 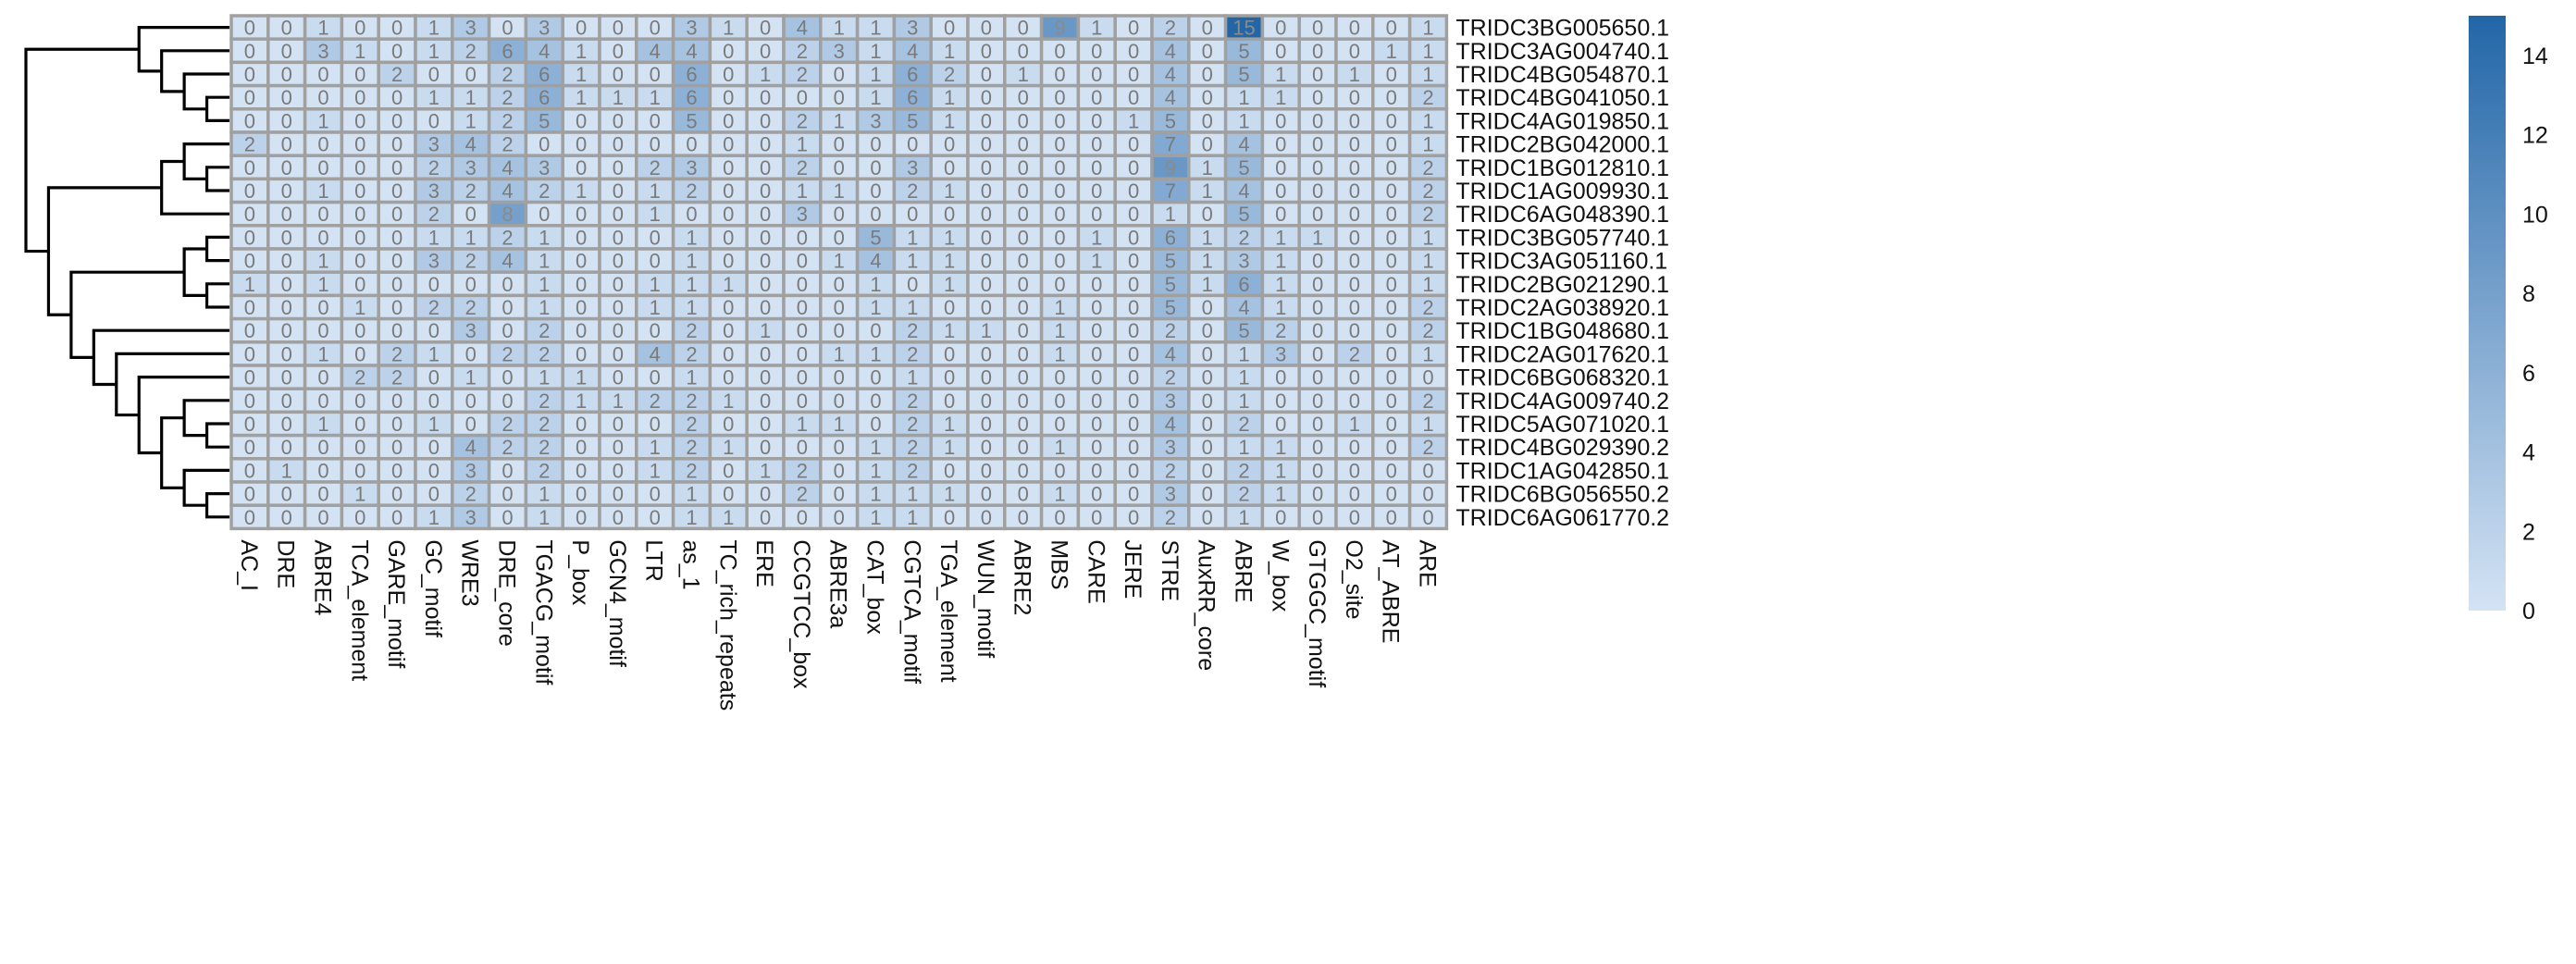 I want to click on column-label: AC_I, so click(x=249, y=565).